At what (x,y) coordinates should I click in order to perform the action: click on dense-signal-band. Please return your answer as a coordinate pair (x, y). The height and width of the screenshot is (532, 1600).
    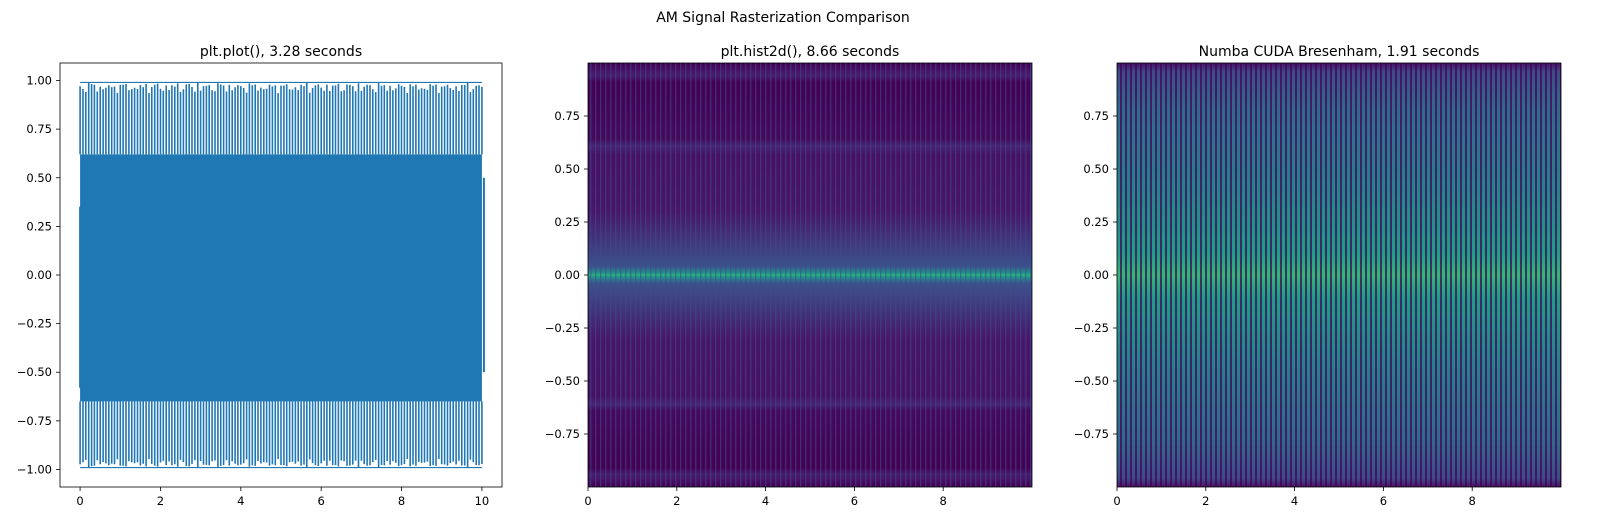
    Looking at the image, I should click on (281, 278).